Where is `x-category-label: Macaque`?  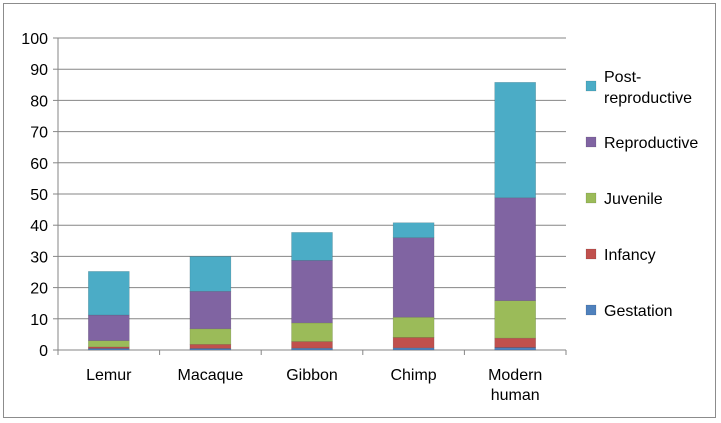 x-category-label: Macaque is located at coordinates (210, 375).